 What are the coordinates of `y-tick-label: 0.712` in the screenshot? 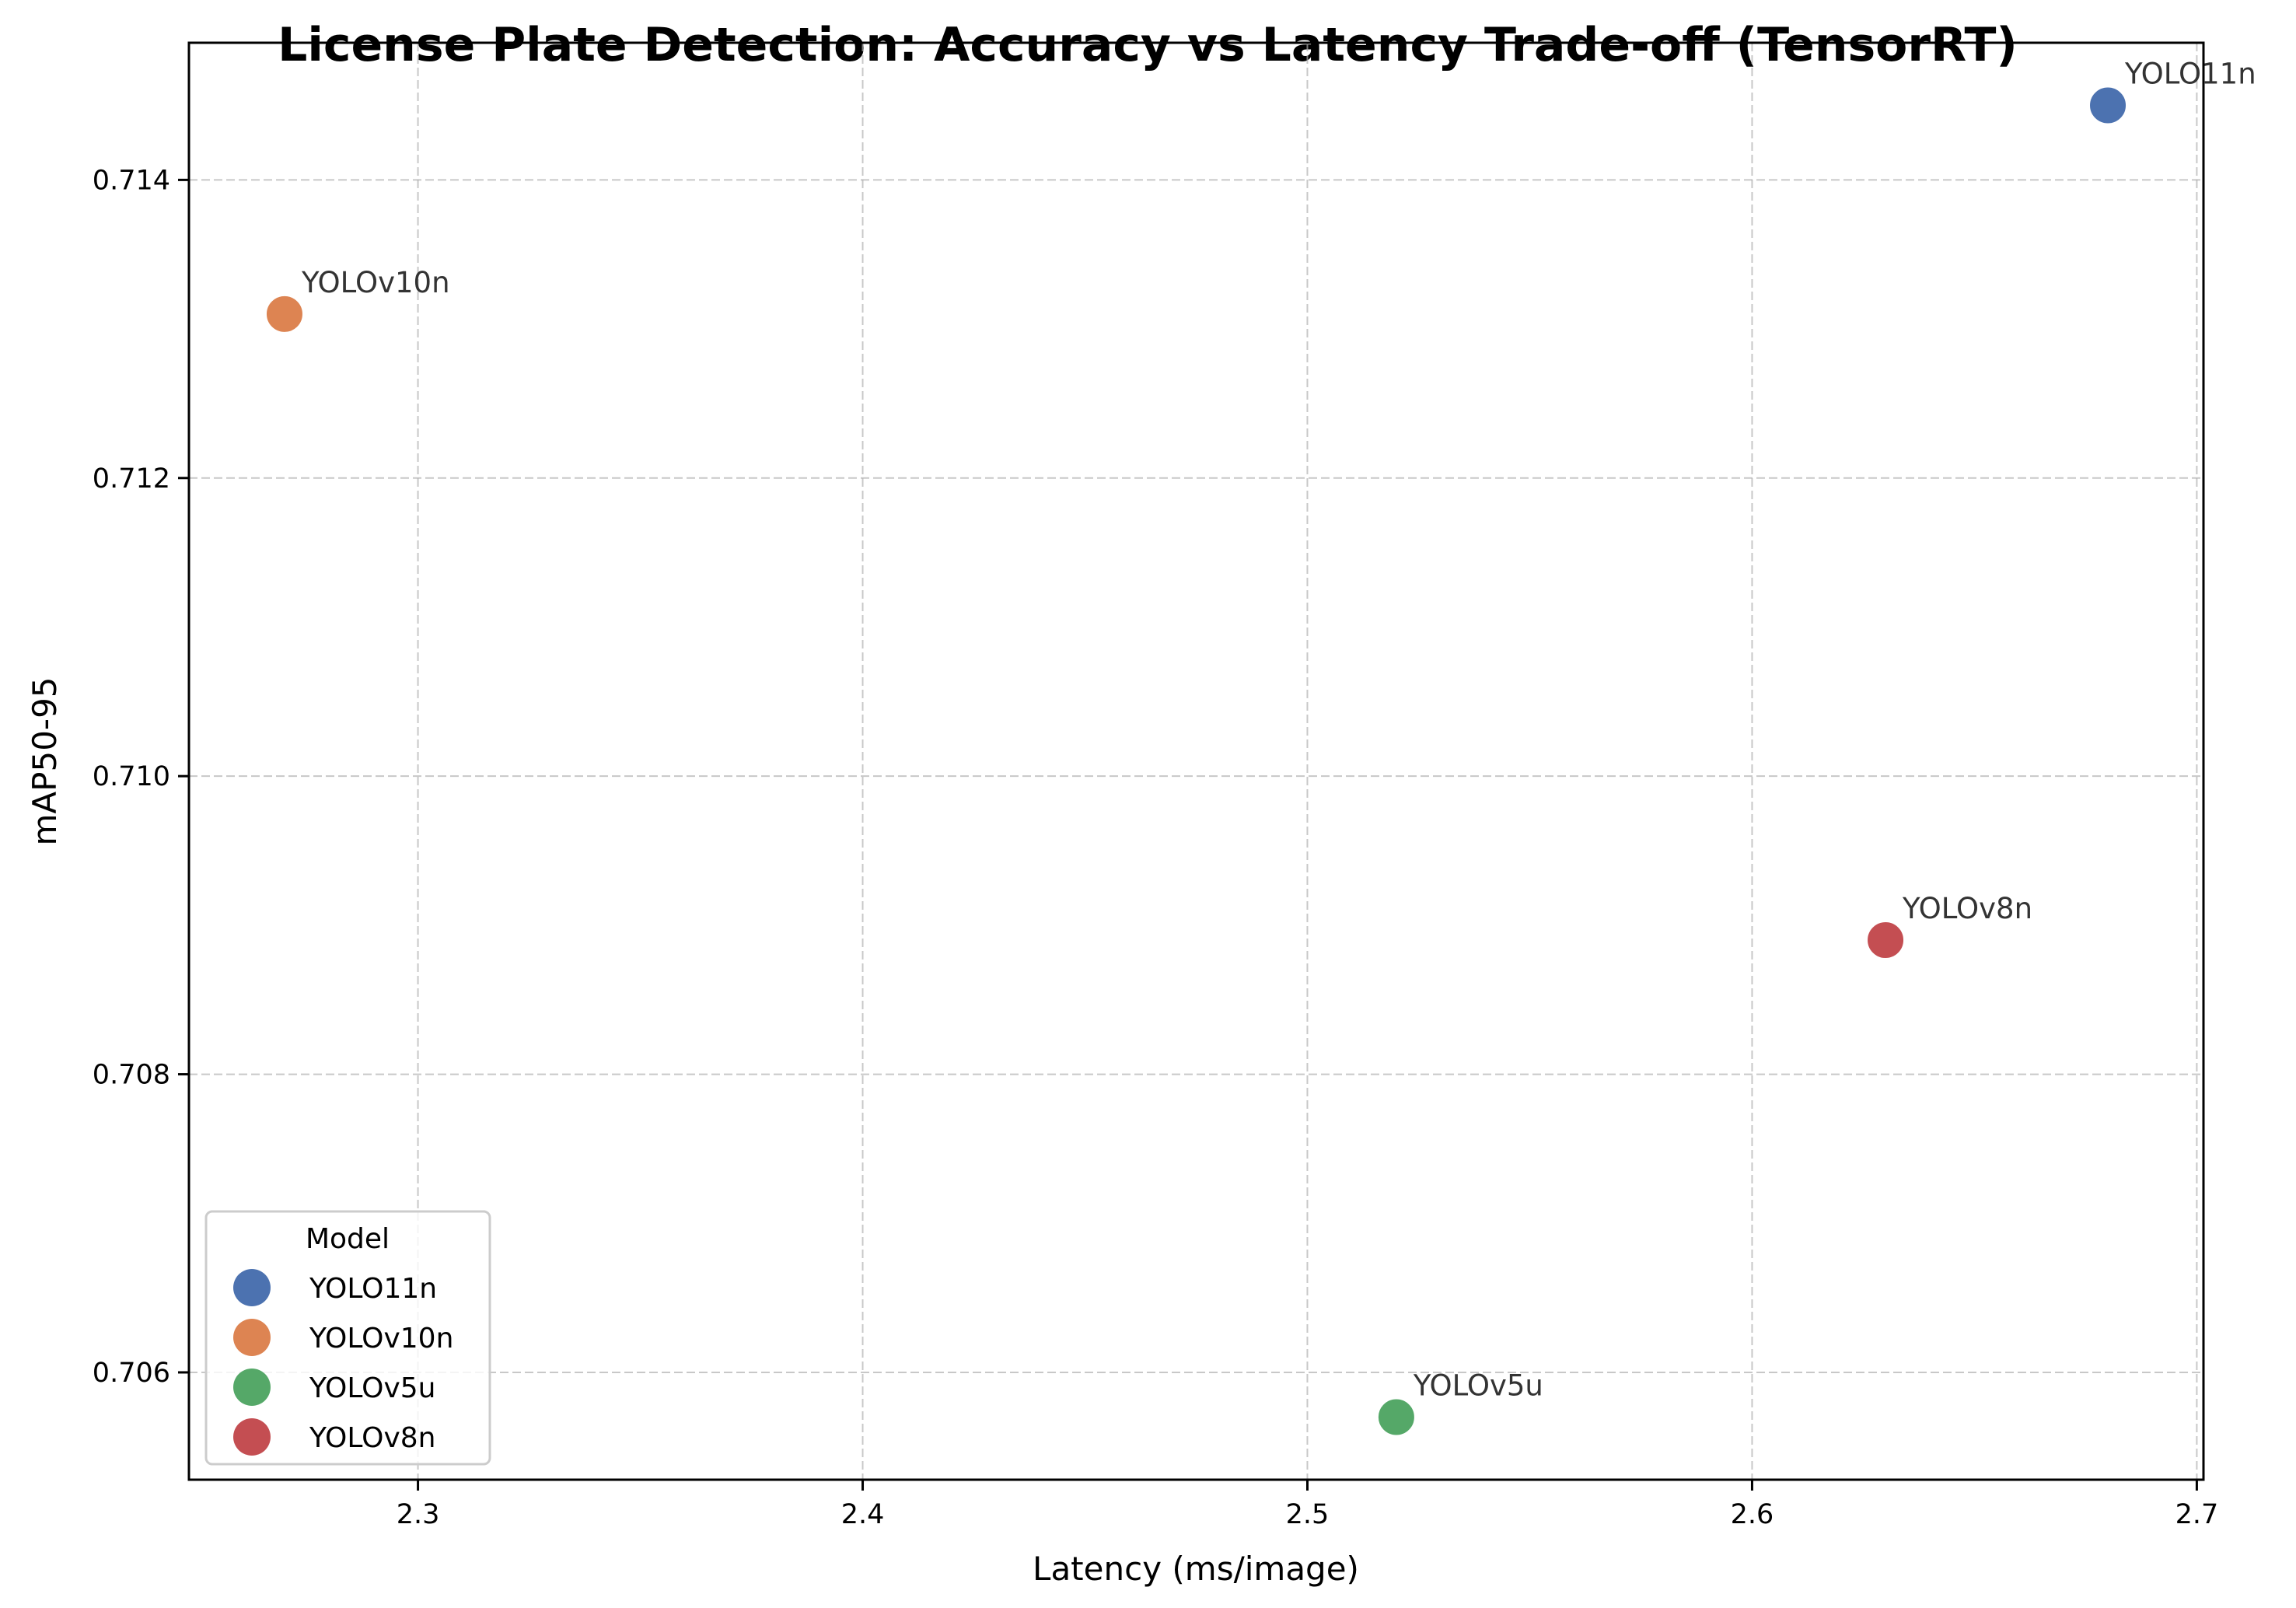 It's located at (131, 479).